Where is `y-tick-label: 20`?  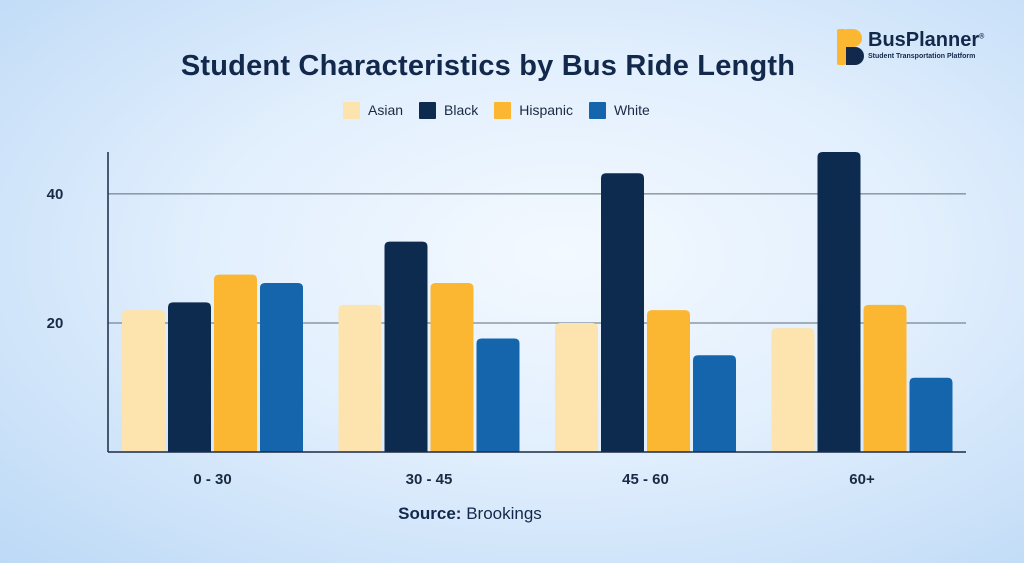
y-tick-label: 20 is located at coordinates (55, 323).